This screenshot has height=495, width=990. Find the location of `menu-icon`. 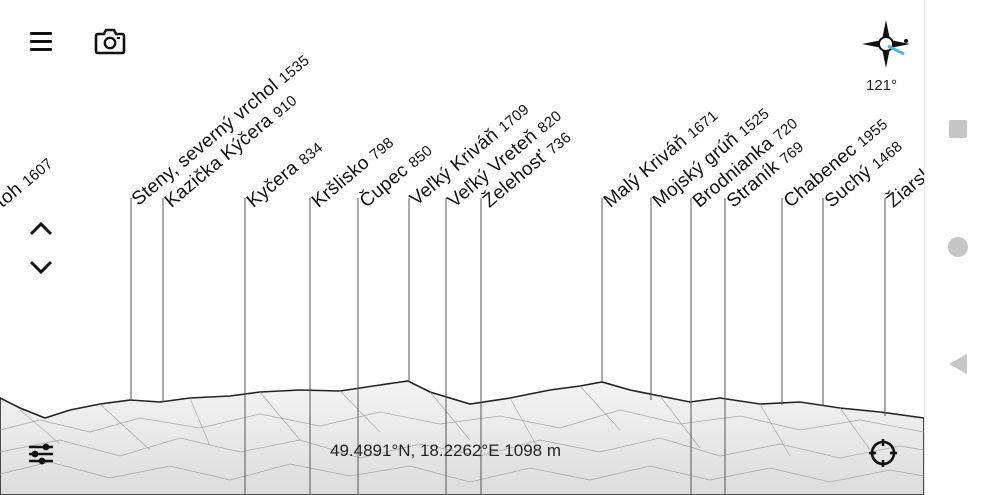

menu-icon is located at coordinates (41, 41).